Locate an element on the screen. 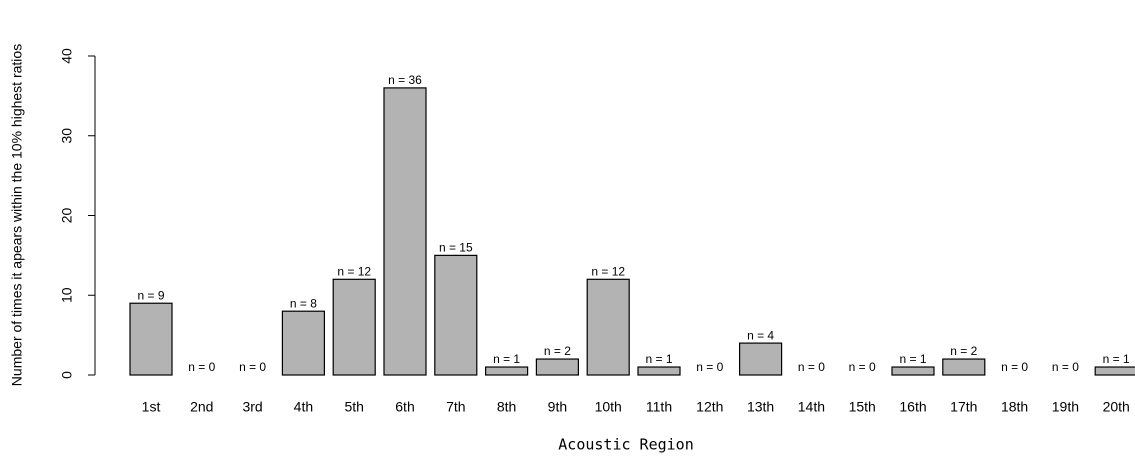  y-tick-label: 40 is located at coordinates (67, 56).